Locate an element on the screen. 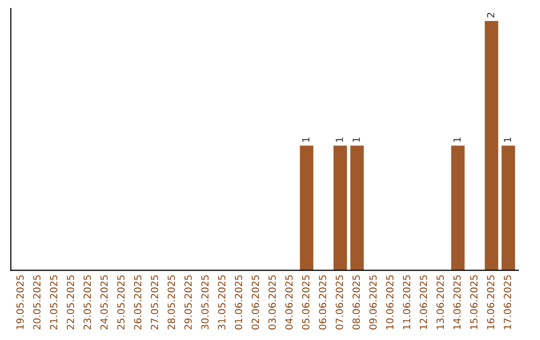 This screenshot has height=340, width=540. x-tick-label: 20.05.2025 is located at coordinates (37, 302).